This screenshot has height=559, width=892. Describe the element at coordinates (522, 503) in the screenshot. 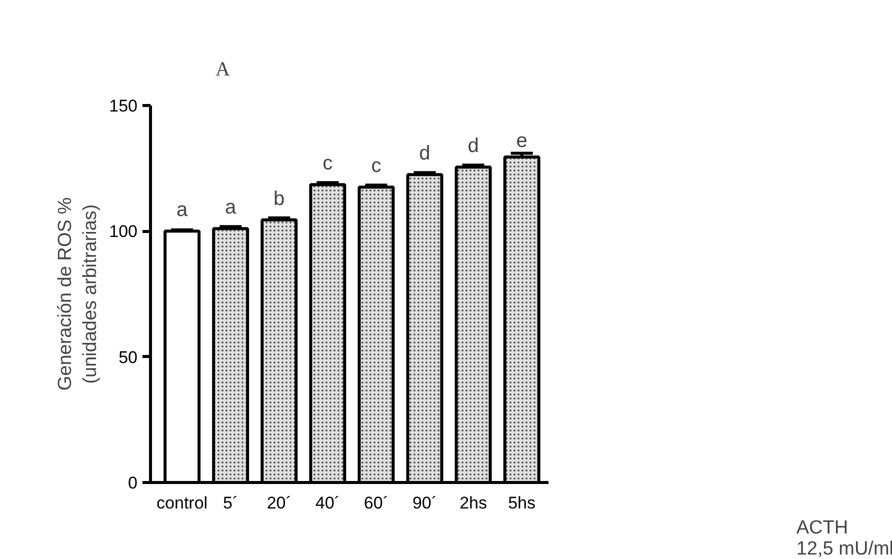

I see `x-tick-label: 5hs` at that location.